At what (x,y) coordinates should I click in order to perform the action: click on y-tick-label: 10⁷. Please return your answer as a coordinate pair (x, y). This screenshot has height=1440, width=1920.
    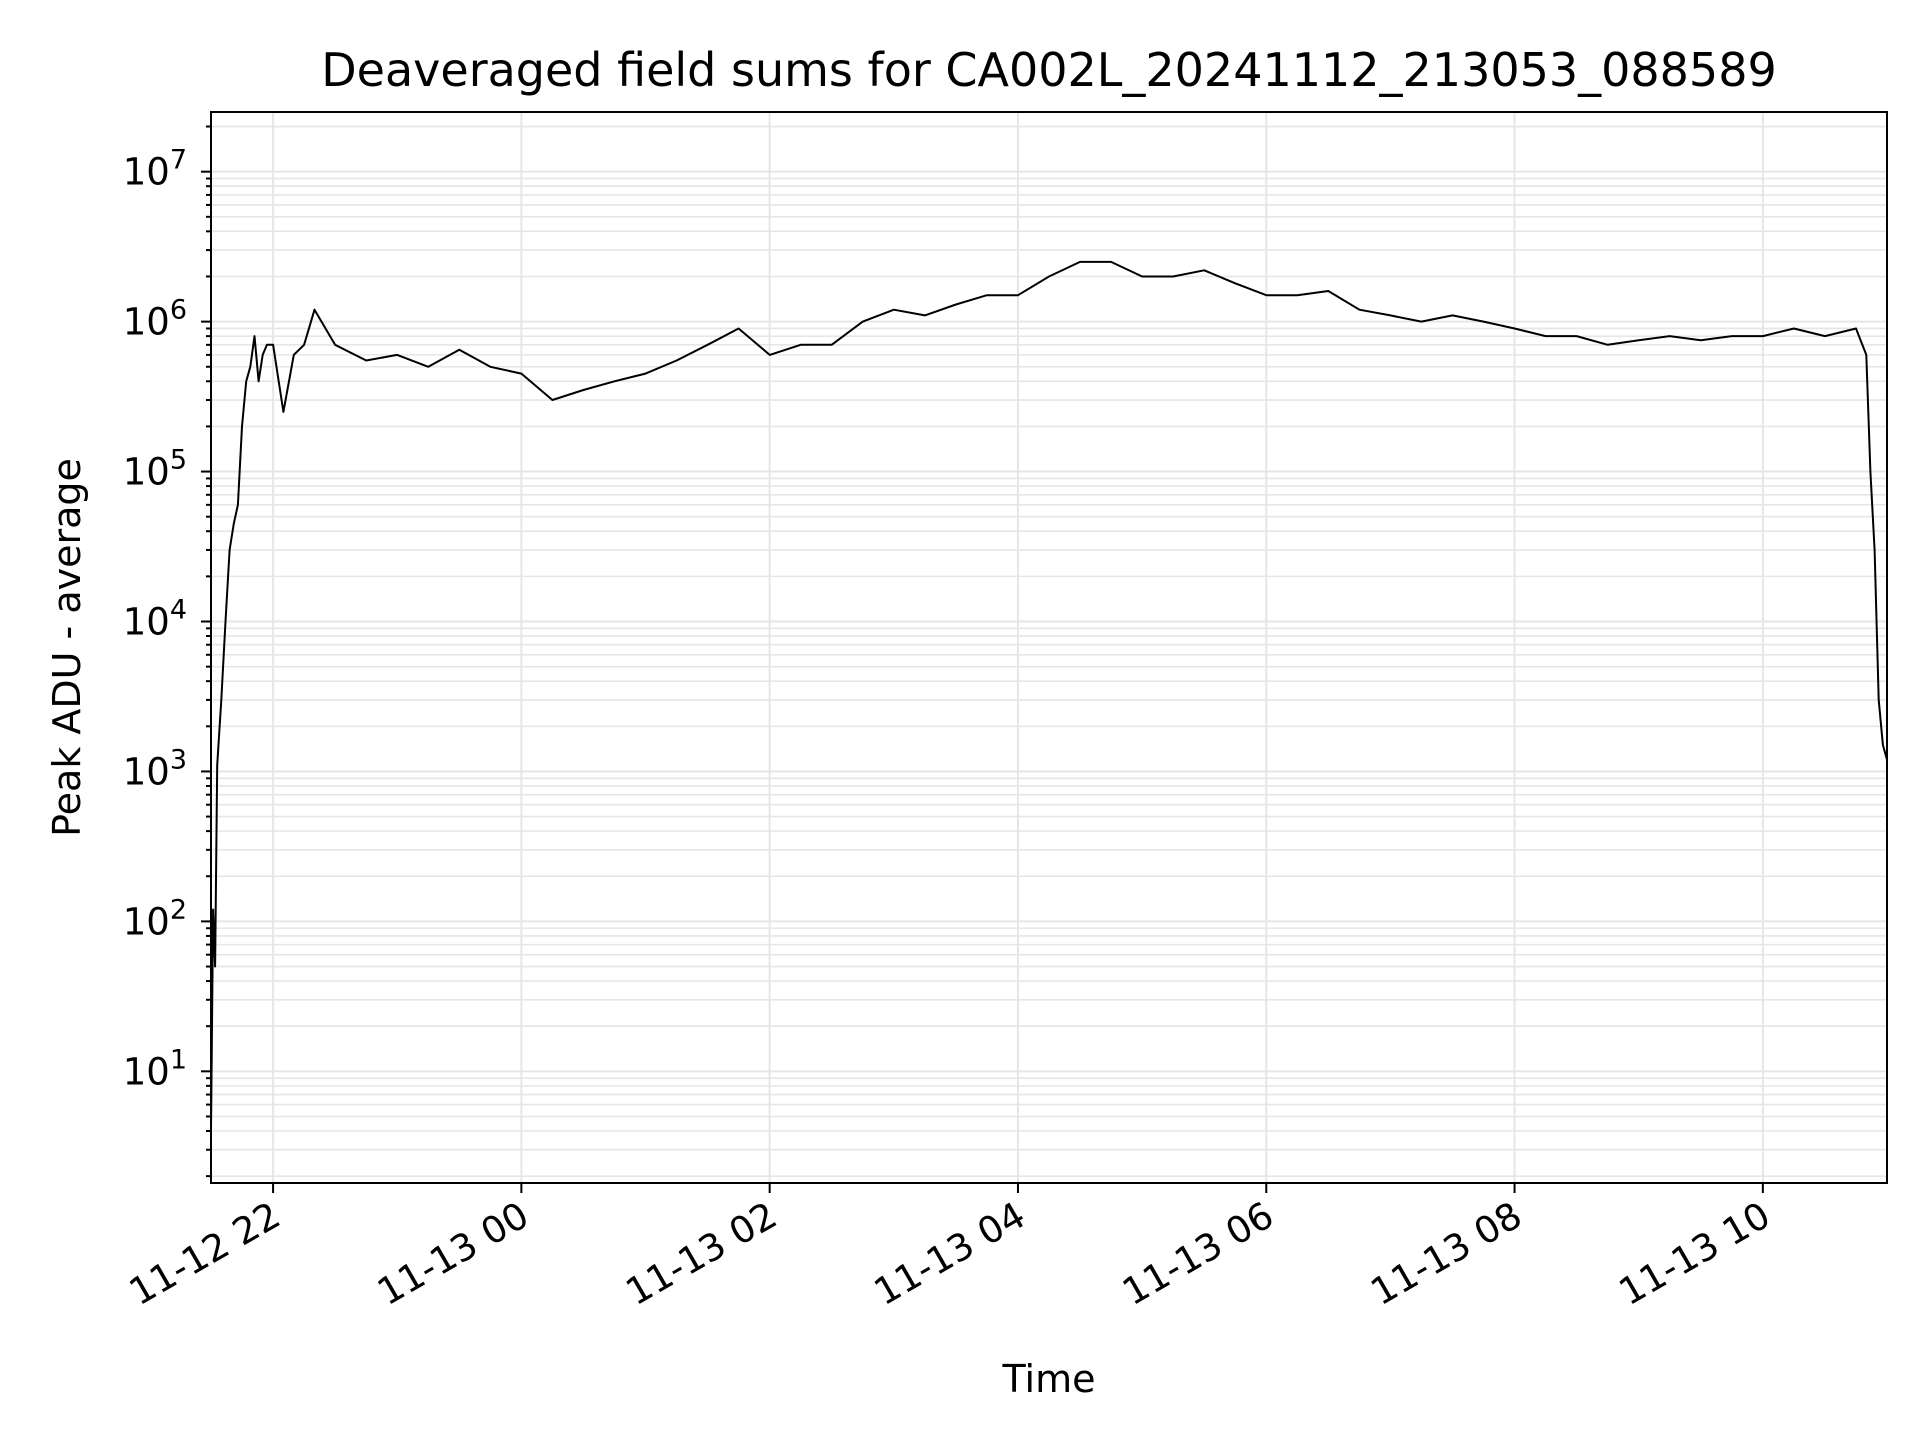
    Looking at the image, I should click on (155, 169).